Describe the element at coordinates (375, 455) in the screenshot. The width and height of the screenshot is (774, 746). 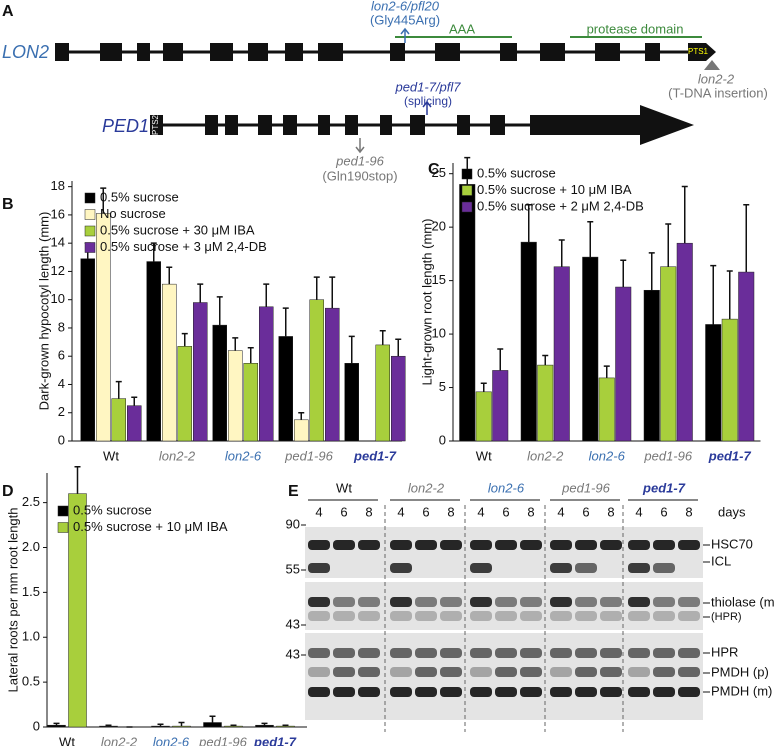
I see `x-tick-label: ped1-7` at that location.